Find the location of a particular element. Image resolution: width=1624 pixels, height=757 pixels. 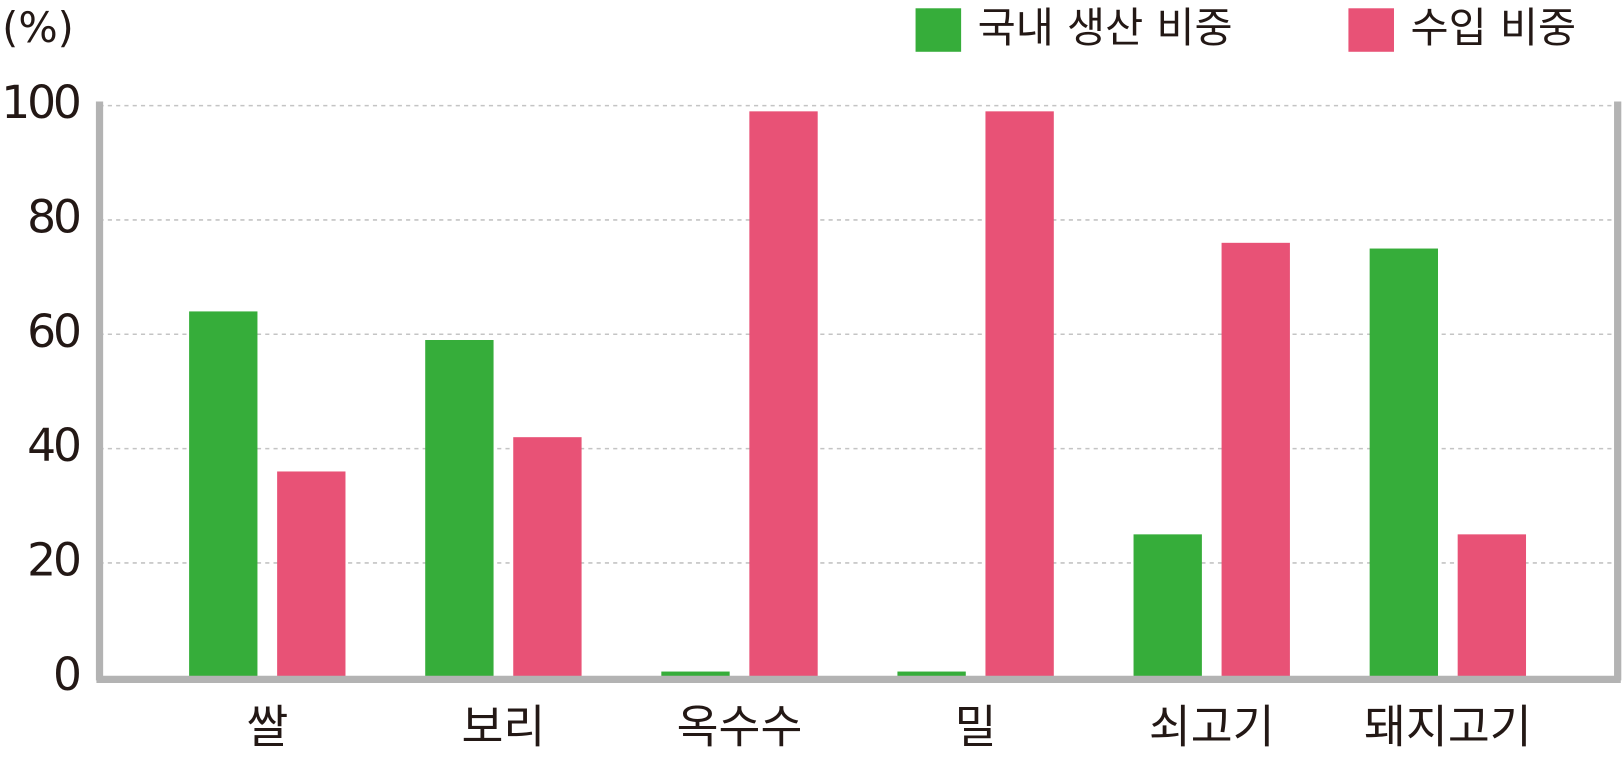

x-tick-label: 쇠고기 is located at coordinates (1212, 727).